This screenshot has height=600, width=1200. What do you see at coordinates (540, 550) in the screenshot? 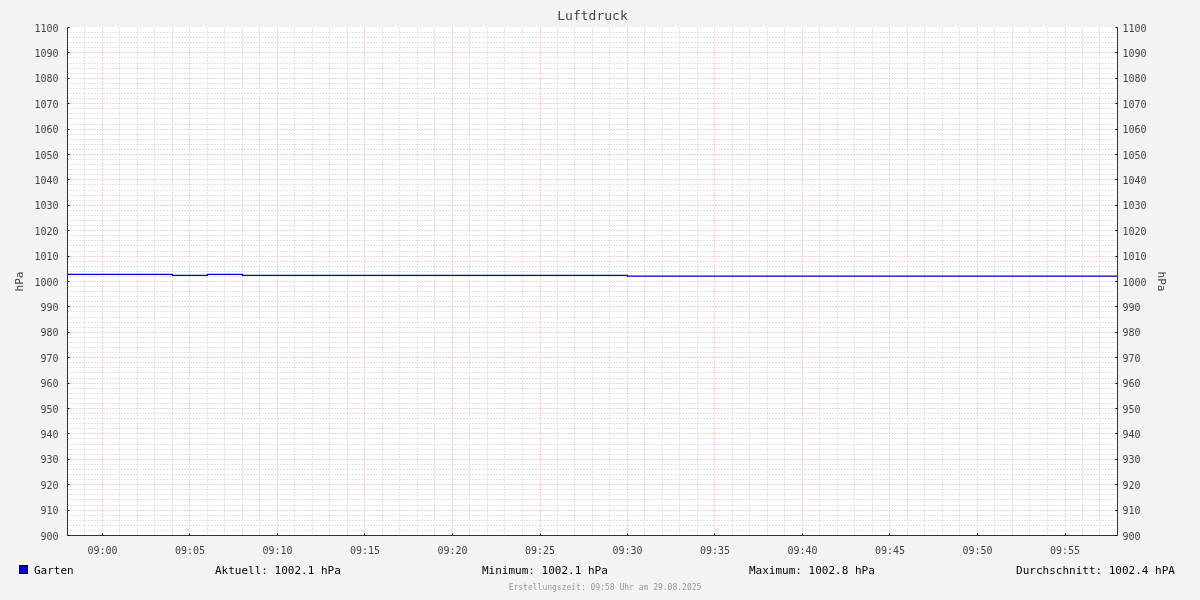
I see `x-tick-label: 09:25` at bounding box center [540, 550].